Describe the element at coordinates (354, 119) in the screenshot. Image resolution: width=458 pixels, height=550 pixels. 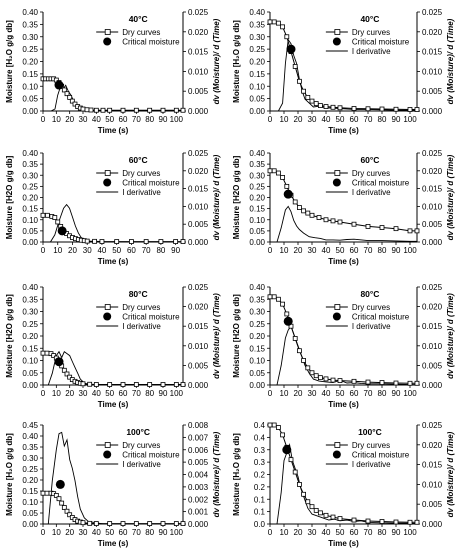
I see `x-tick-label: 60` at that location.